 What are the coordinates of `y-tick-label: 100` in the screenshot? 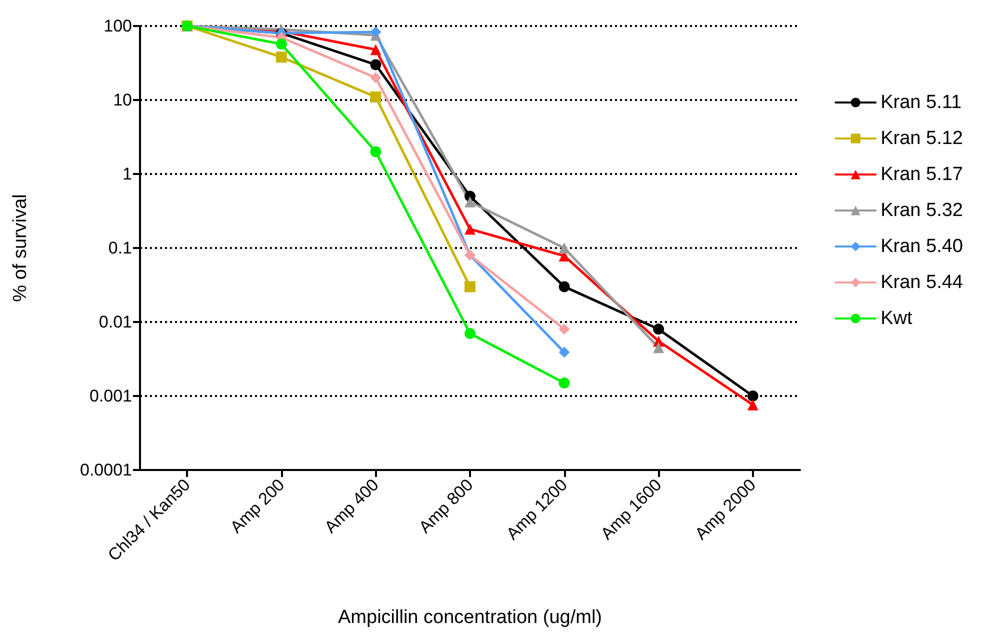 It's located at (118, 26).